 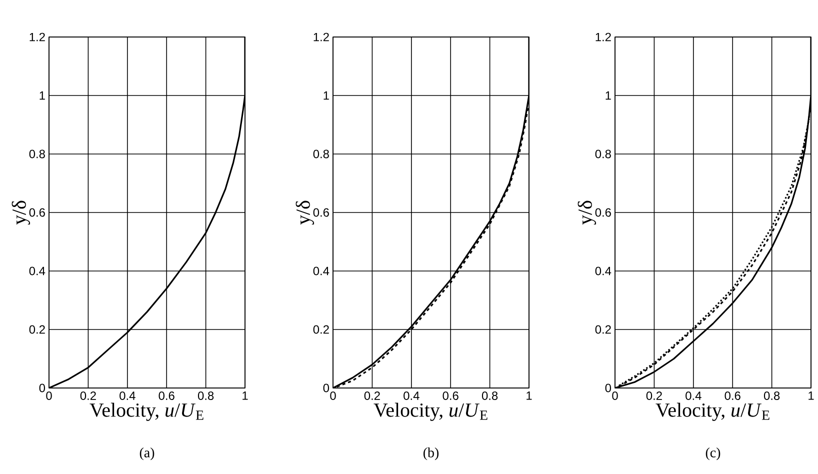 I want to click on text: (b), so click(x=431, y=454).